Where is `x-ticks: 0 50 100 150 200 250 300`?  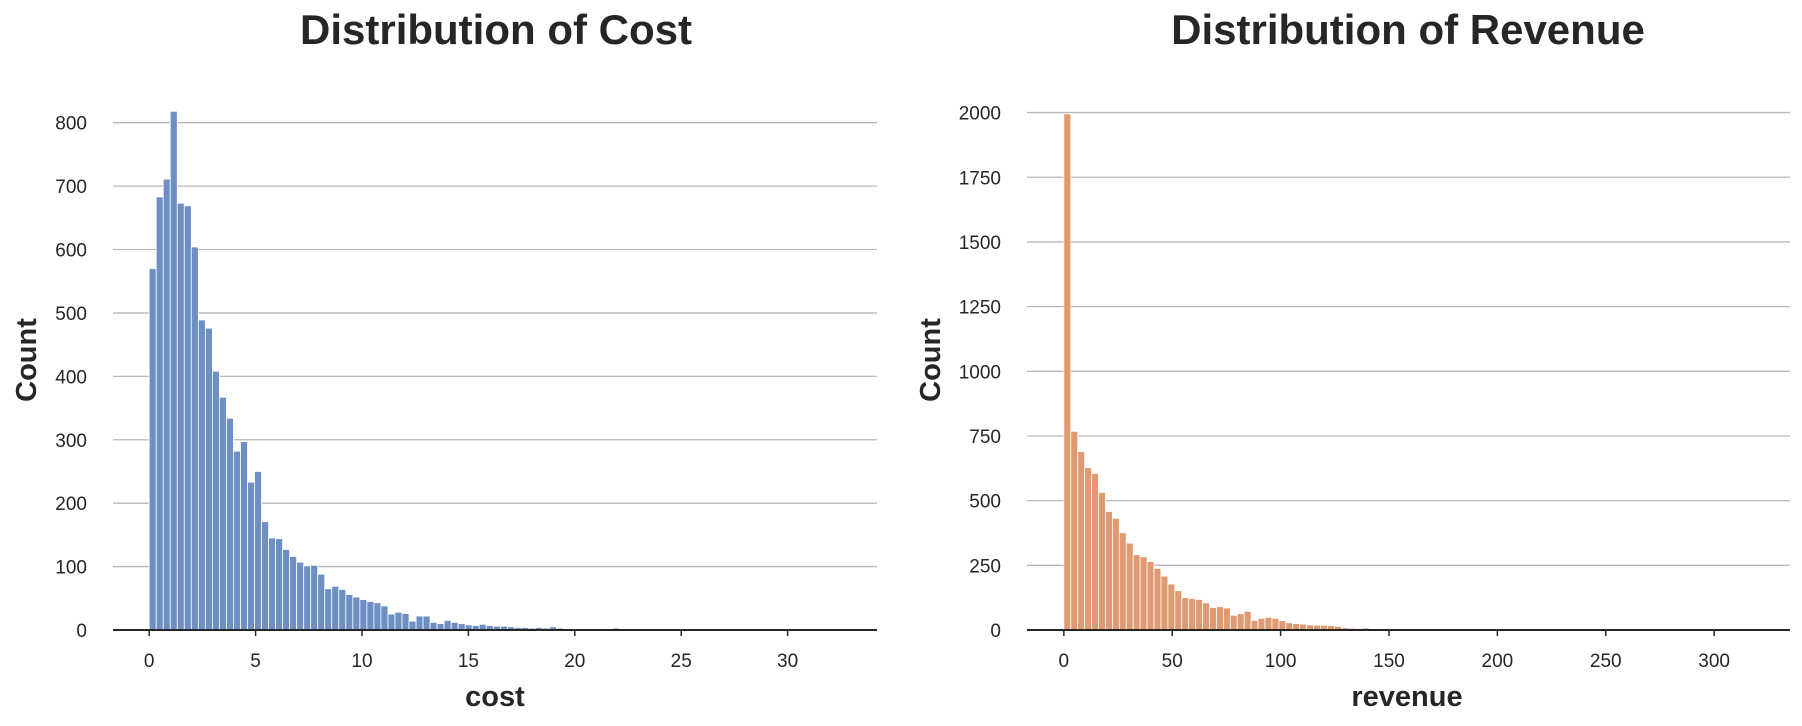
x-ticks: 0 50 100 150 200 250 300 is located at coordinates (1394, 651).